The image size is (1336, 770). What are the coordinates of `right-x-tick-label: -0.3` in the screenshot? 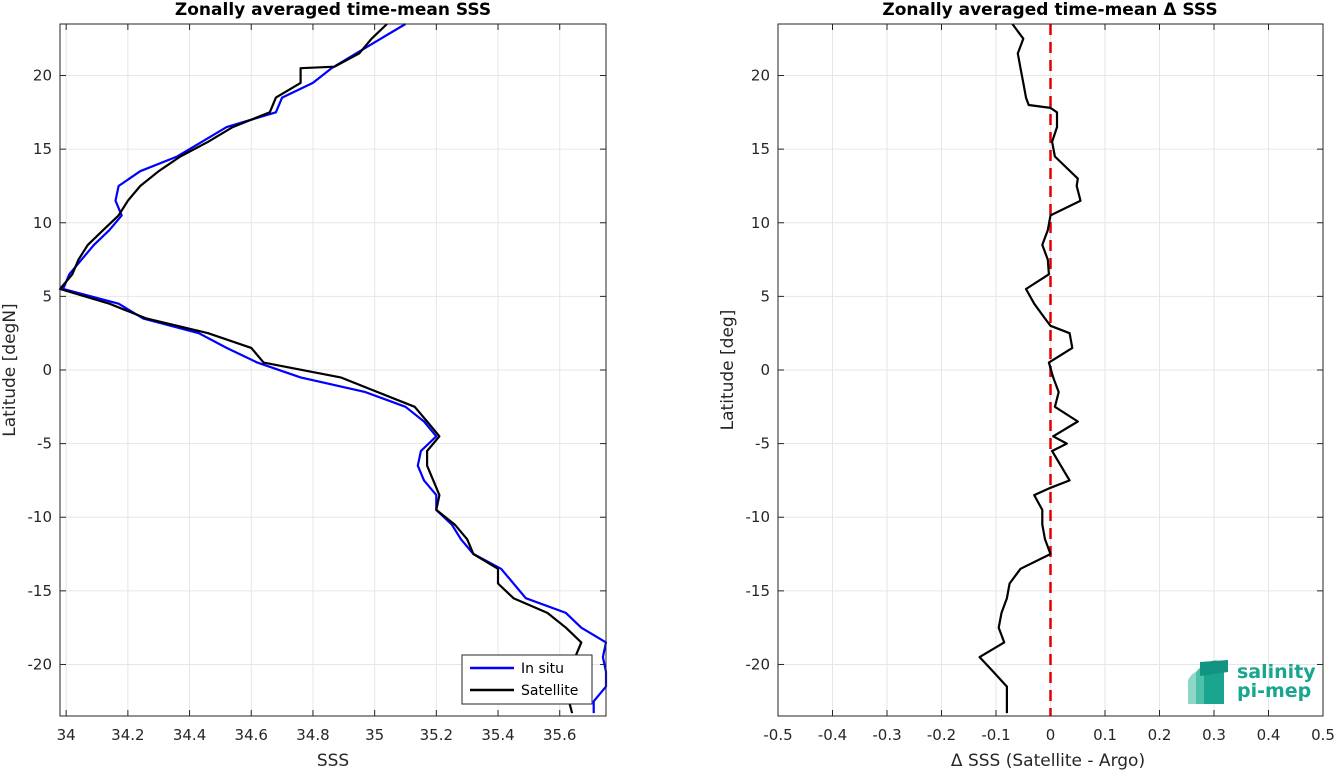 It's located at (886, 735).